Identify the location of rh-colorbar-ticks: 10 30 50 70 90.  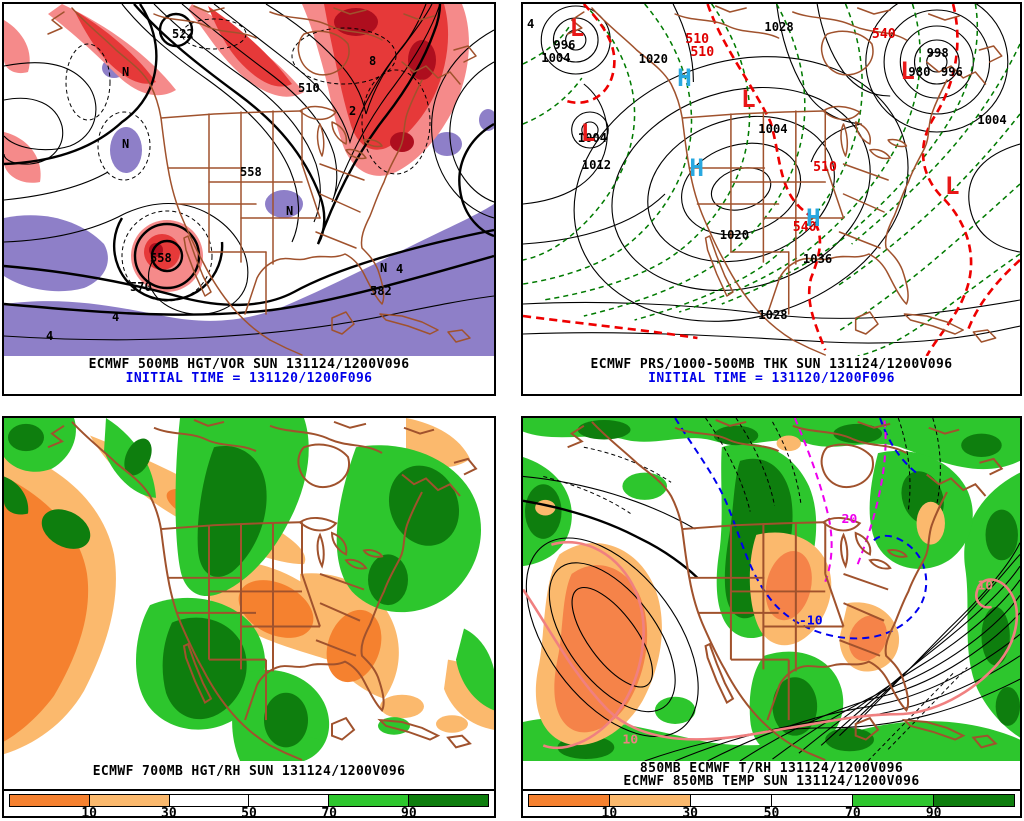
(249, 813).